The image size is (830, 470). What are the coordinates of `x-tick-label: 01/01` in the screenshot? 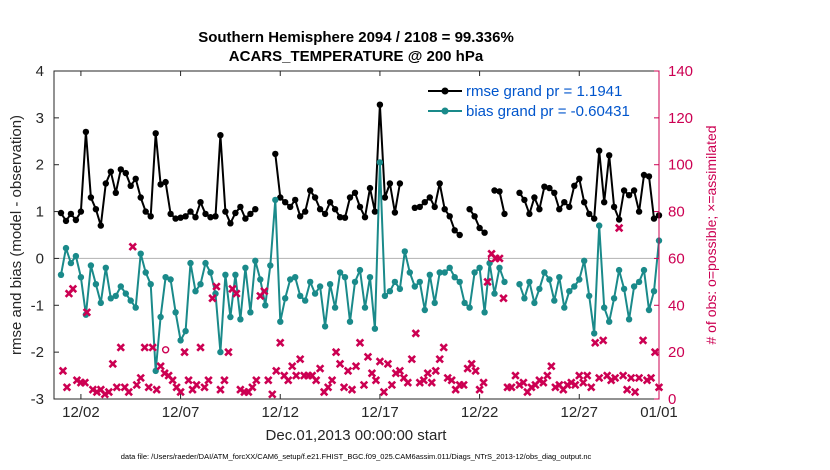 It's located at (659, 412).